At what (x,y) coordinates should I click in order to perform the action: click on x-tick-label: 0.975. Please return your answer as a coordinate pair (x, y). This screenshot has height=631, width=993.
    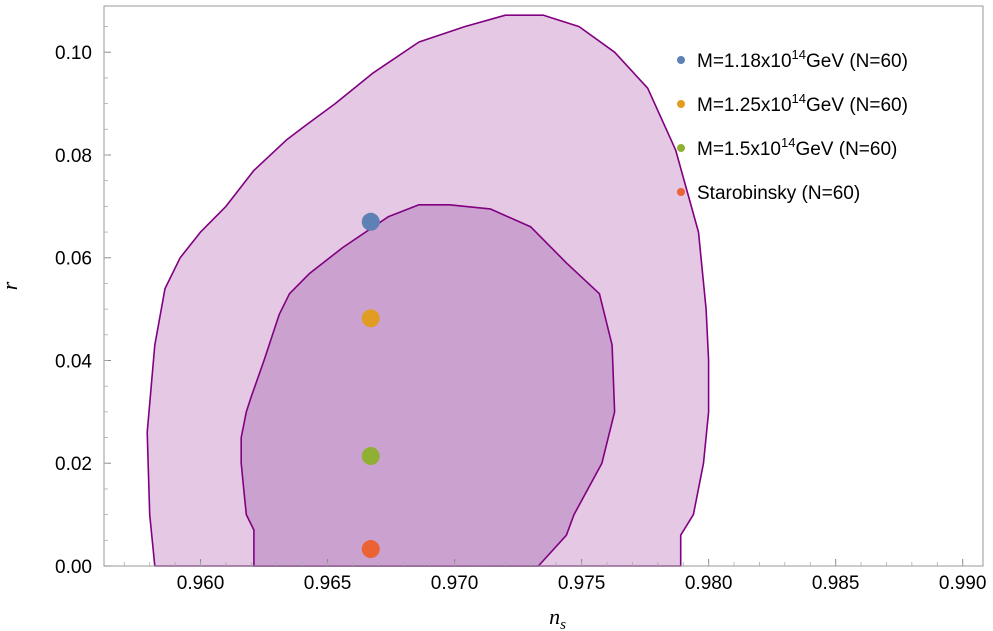
    Looking at the image, I should click on (582, 583).